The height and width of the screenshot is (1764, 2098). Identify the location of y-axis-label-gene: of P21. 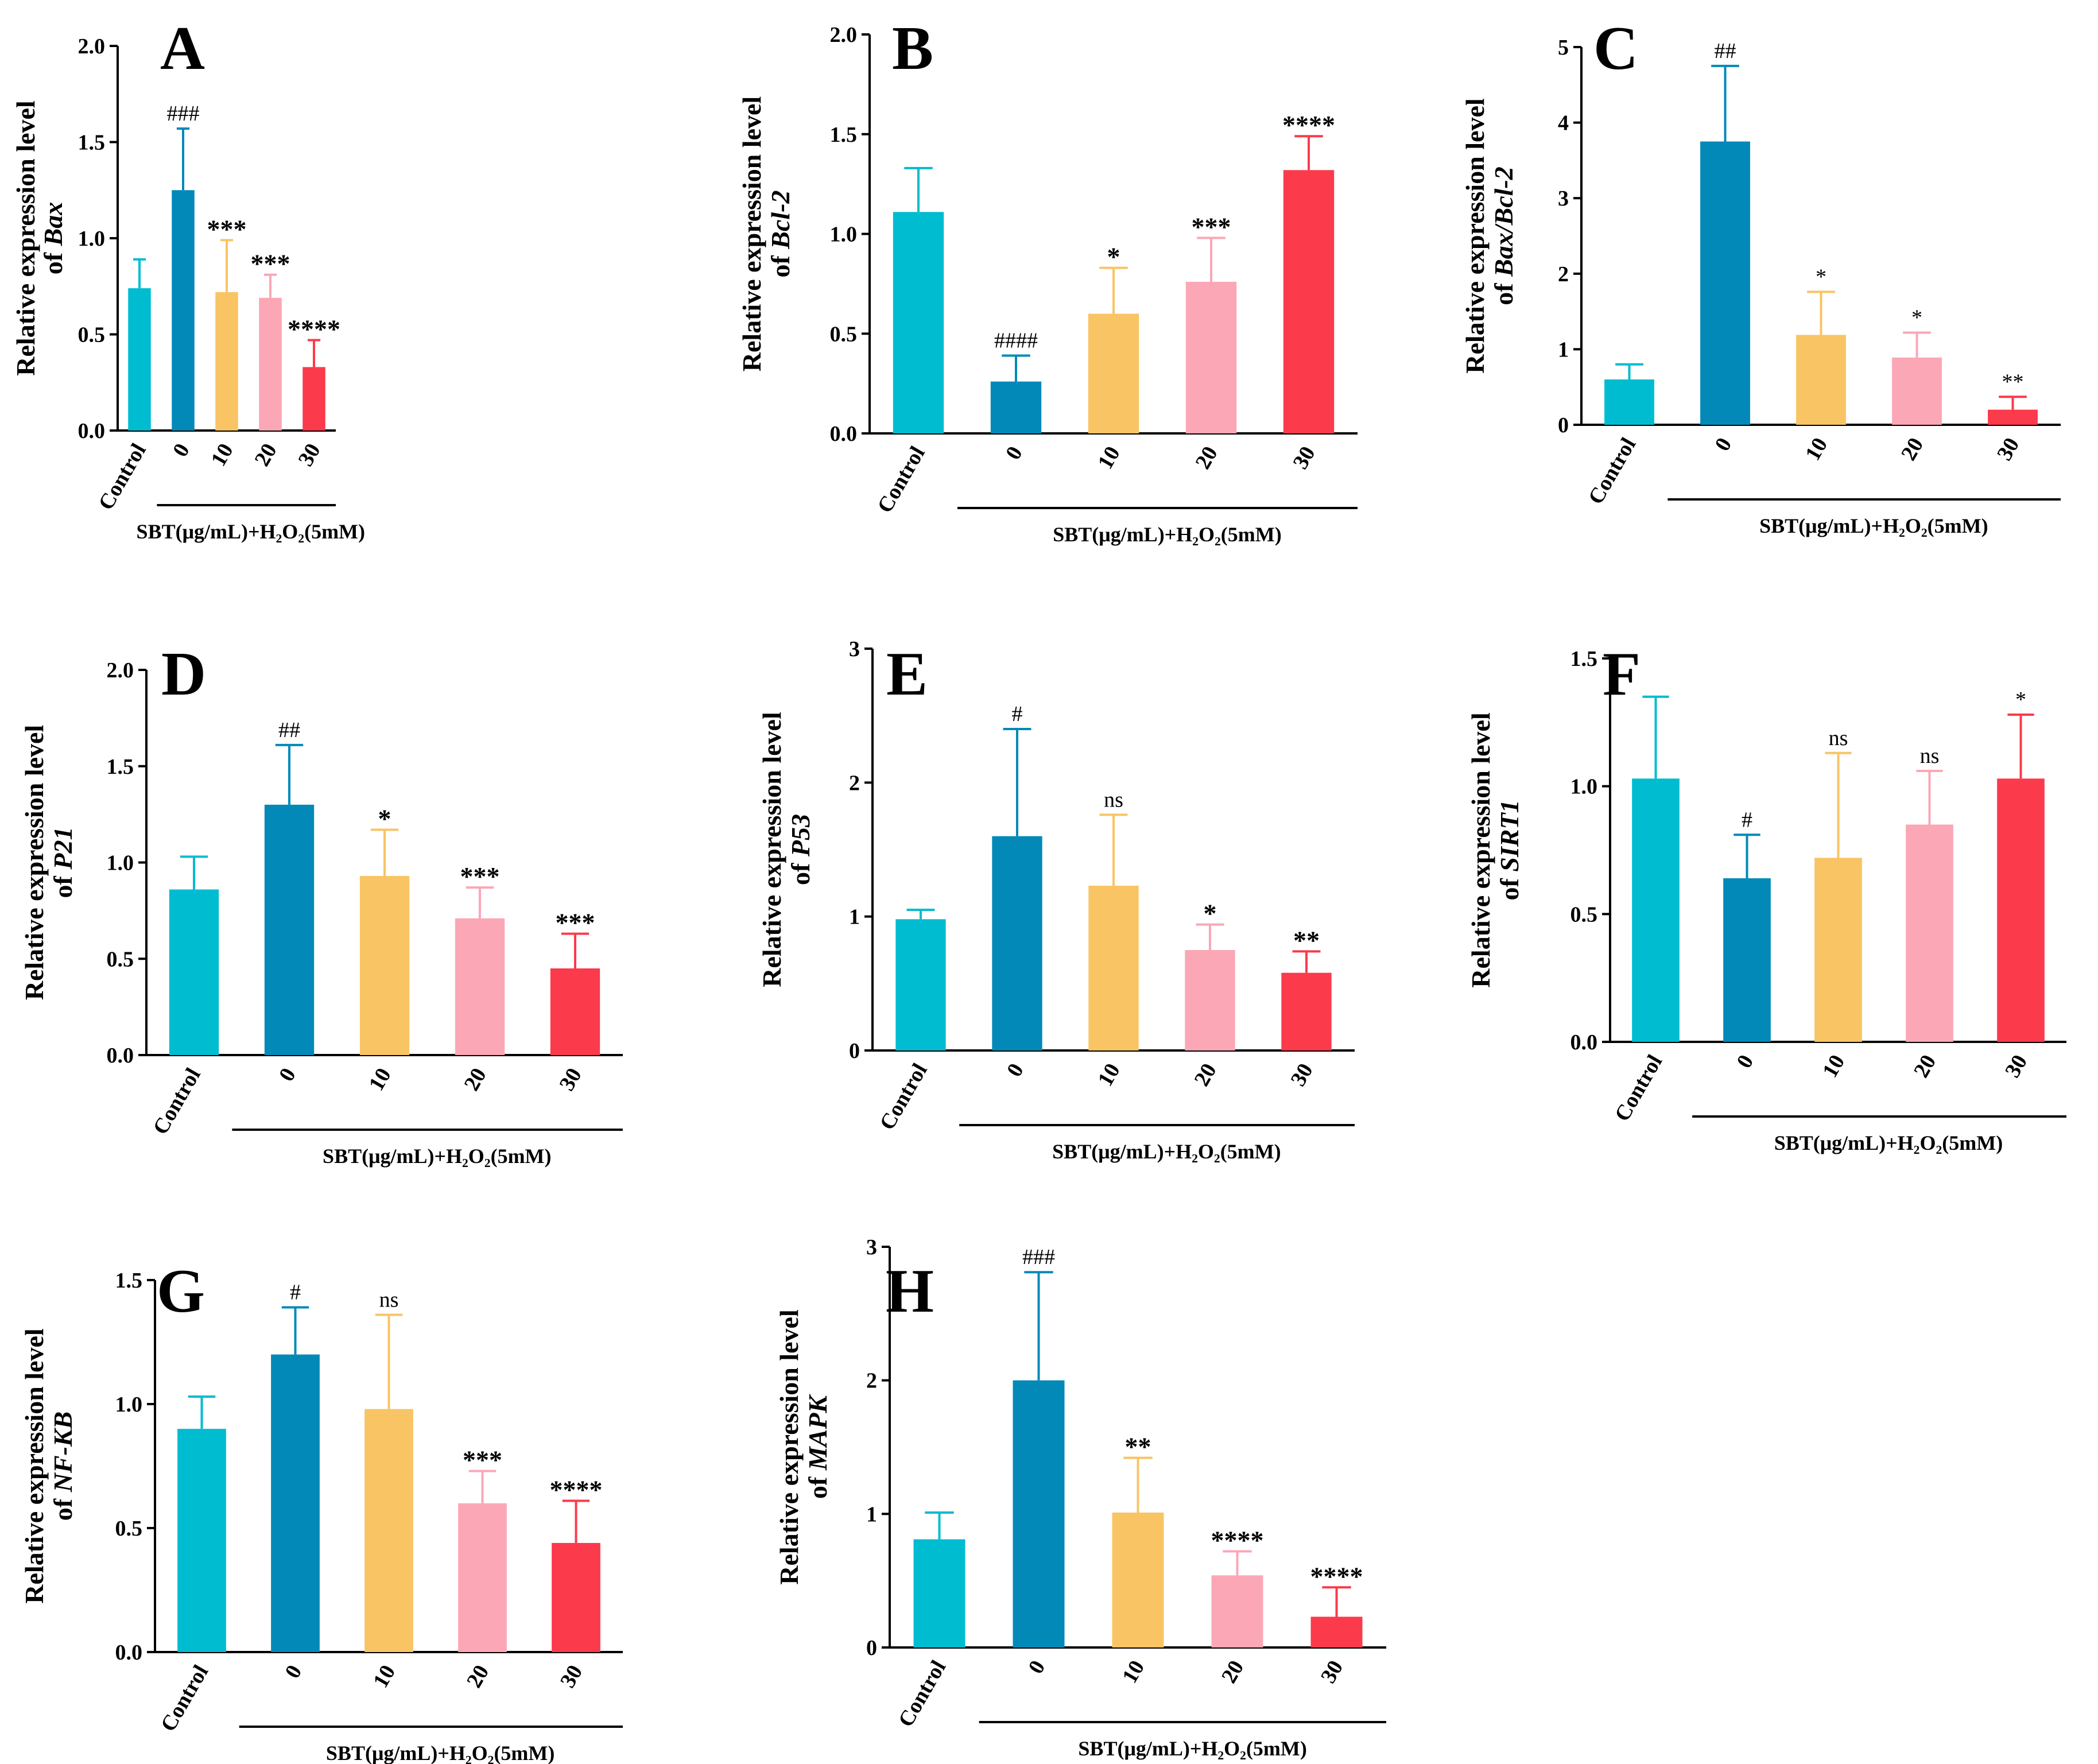
(62, 862).